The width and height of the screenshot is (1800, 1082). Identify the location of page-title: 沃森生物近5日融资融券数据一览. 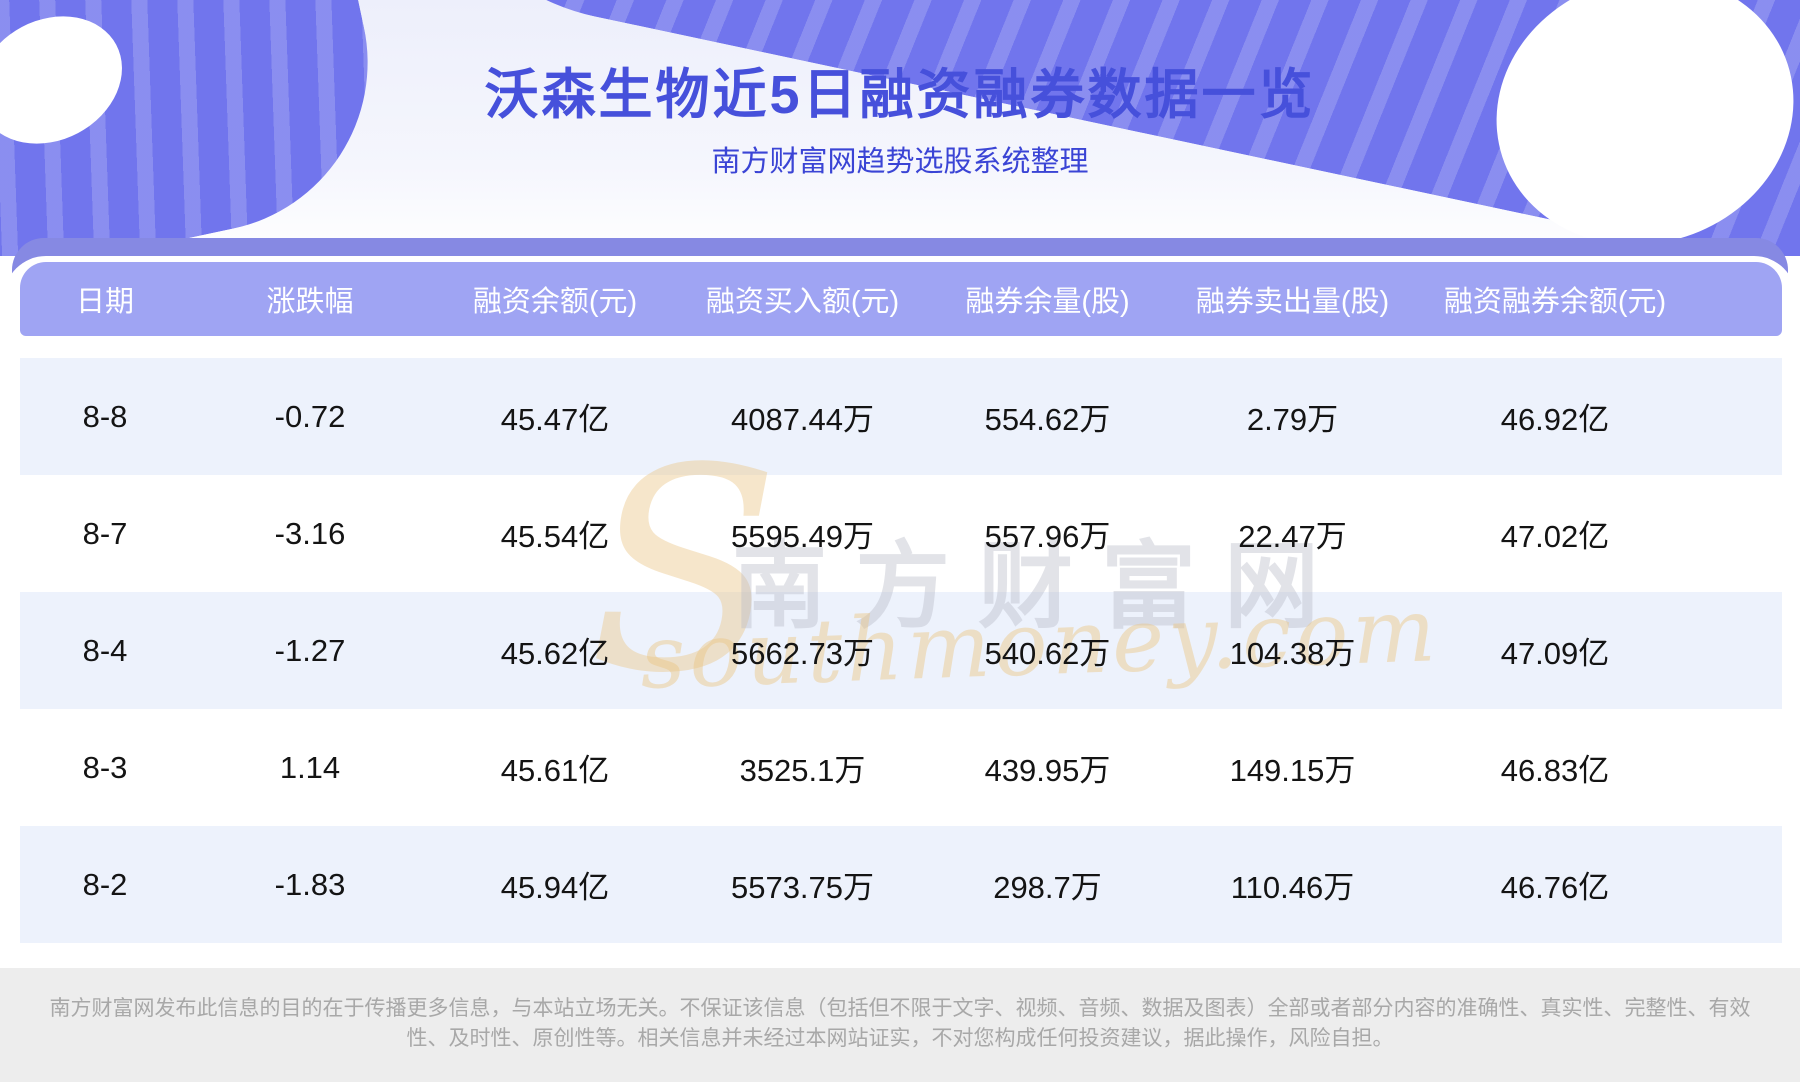
(900, 95).